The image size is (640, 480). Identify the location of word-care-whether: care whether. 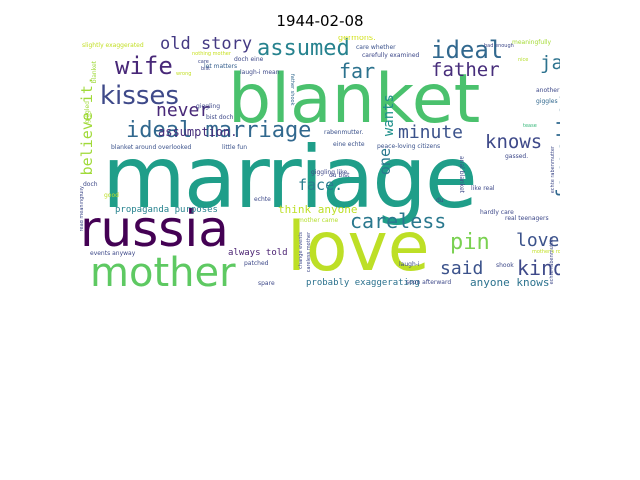
(376, 47).